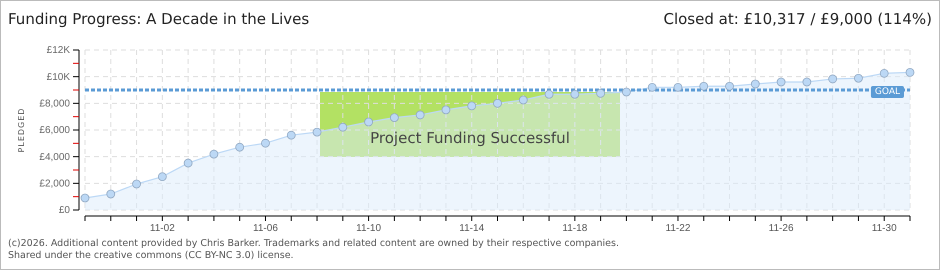 The height and width of the screenshot is (270, 940). Describe the element at coordinates (472, 228) in the screenshot. I see `x-tick-label: 11-14` at that location.